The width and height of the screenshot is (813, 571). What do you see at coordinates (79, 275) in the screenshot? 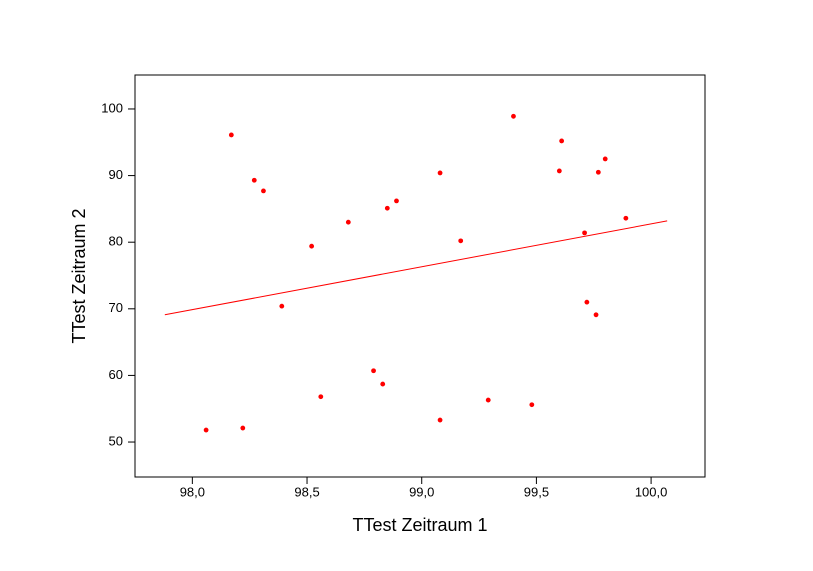
I see `y-axis-title: TTest Zeitraum 2` at bounding box center [79, 275].